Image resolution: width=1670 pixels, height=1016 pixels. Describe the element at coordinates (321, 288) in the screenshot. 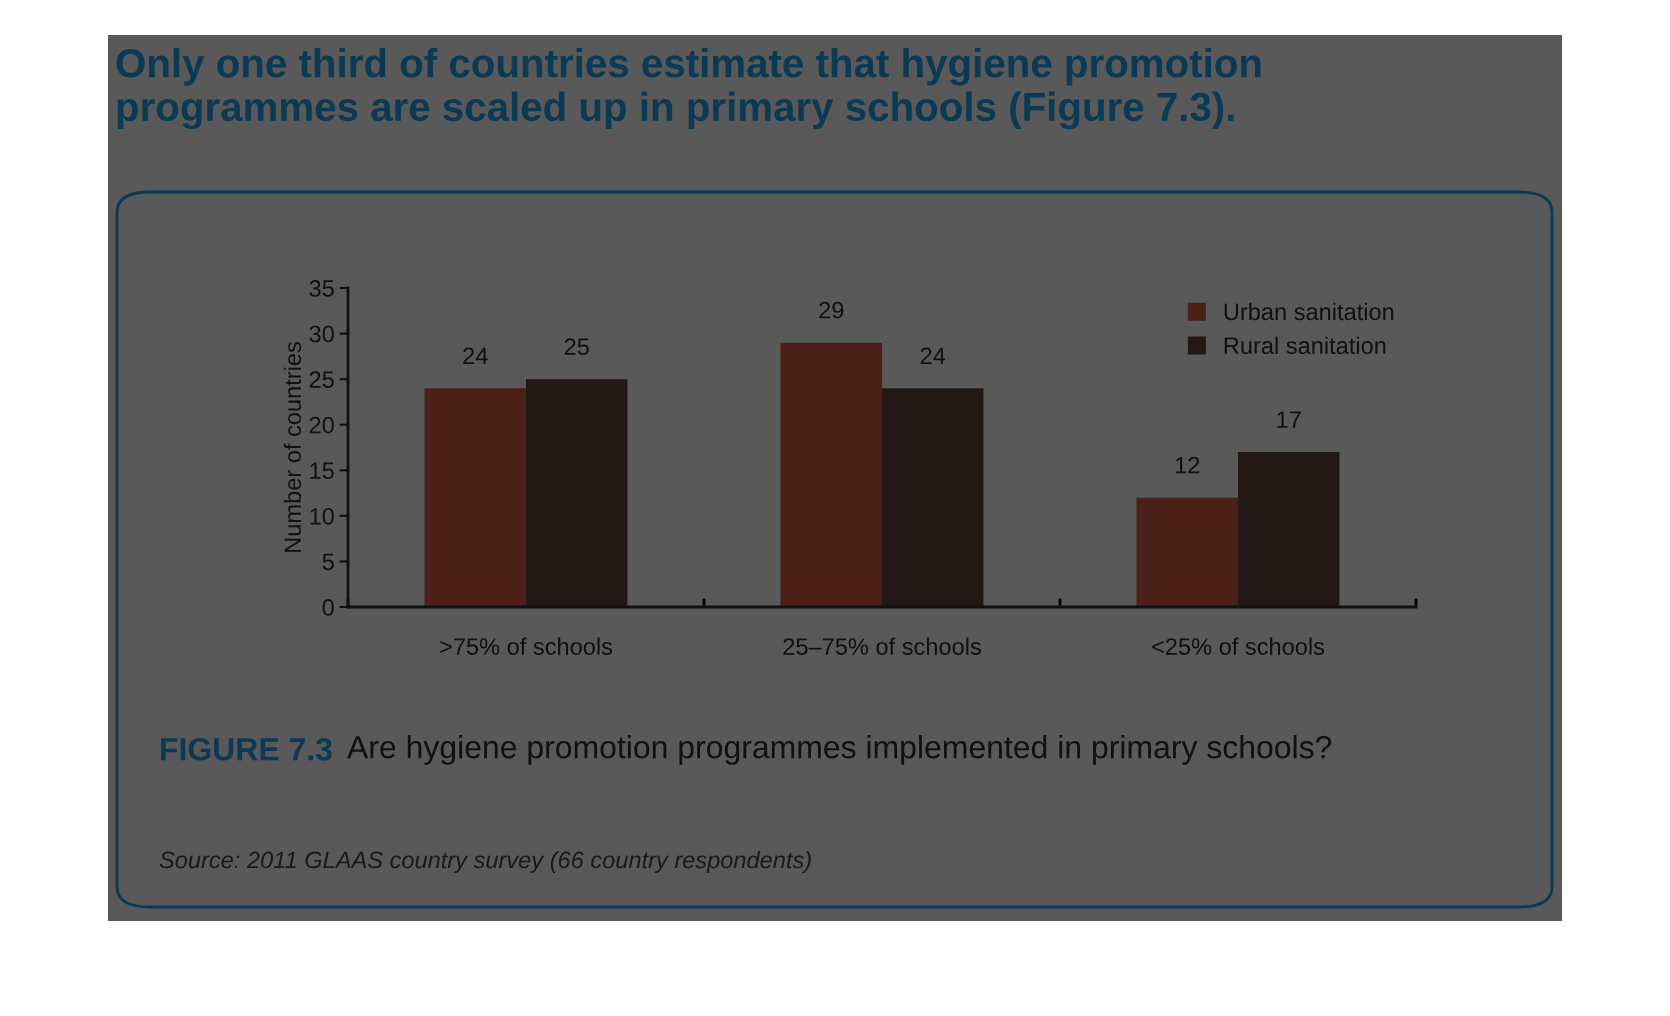

I see `y-tick-label: 35` at that location.